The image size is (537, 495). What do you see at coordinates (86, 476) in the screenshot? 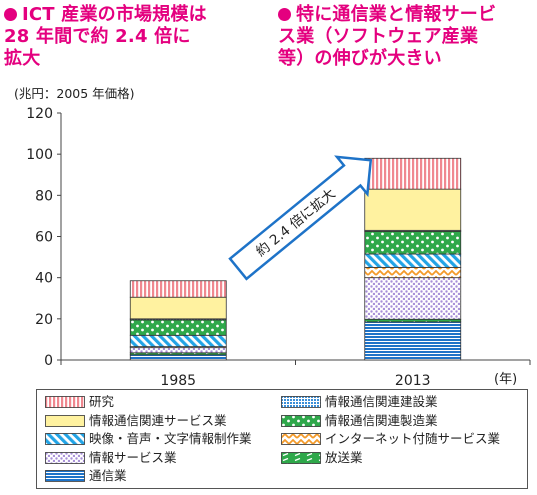
I see `legend-item: 通信業` at bounding box center [86, 476].